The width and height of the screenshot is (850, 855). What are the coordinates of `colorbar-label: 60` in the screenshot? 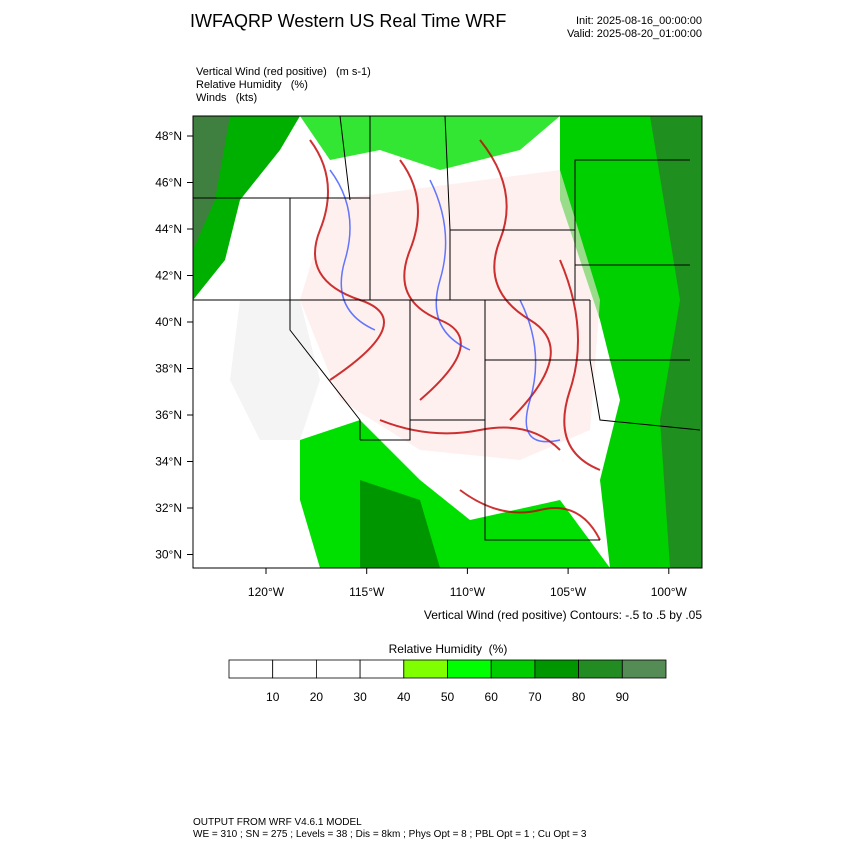 It's located at (492, 697).